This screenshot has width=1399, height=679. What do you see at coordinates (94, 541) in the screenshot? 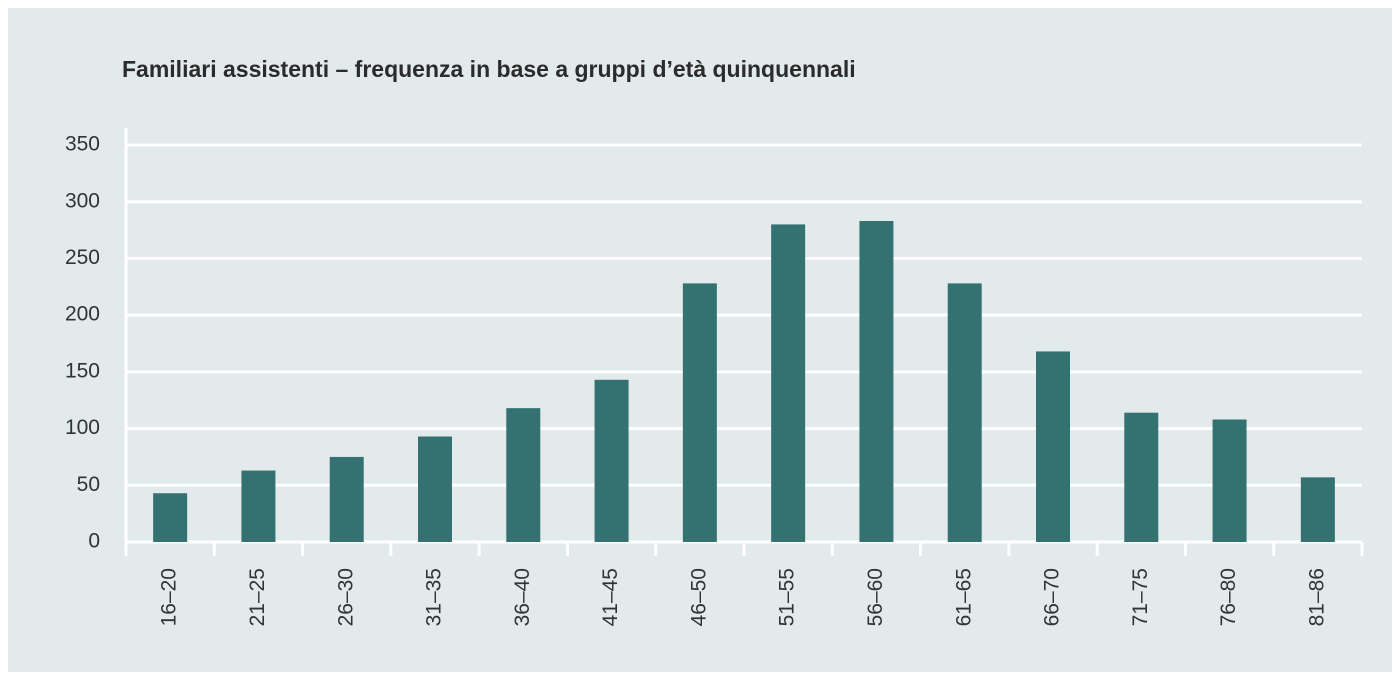
I see `y-tick-label: 0` at bounding box center [94, 541].